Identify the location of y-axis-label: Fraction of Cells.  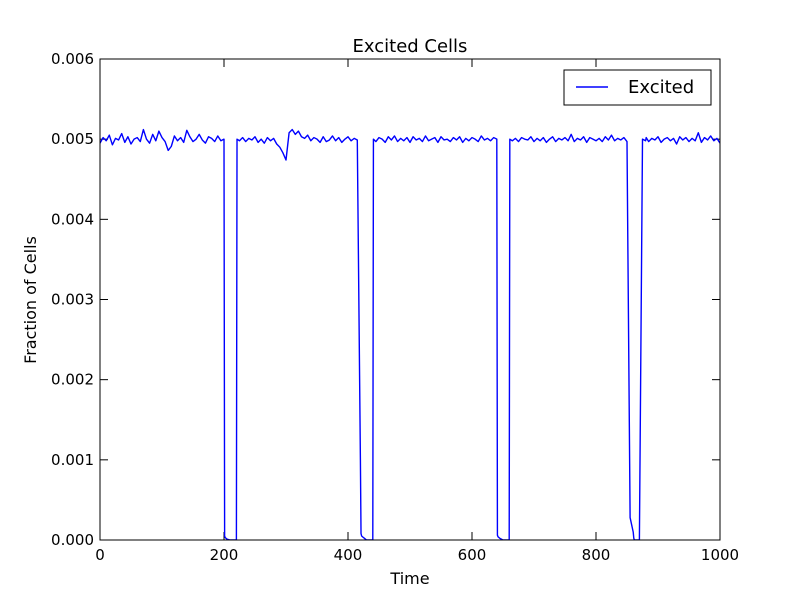
(30, 300).